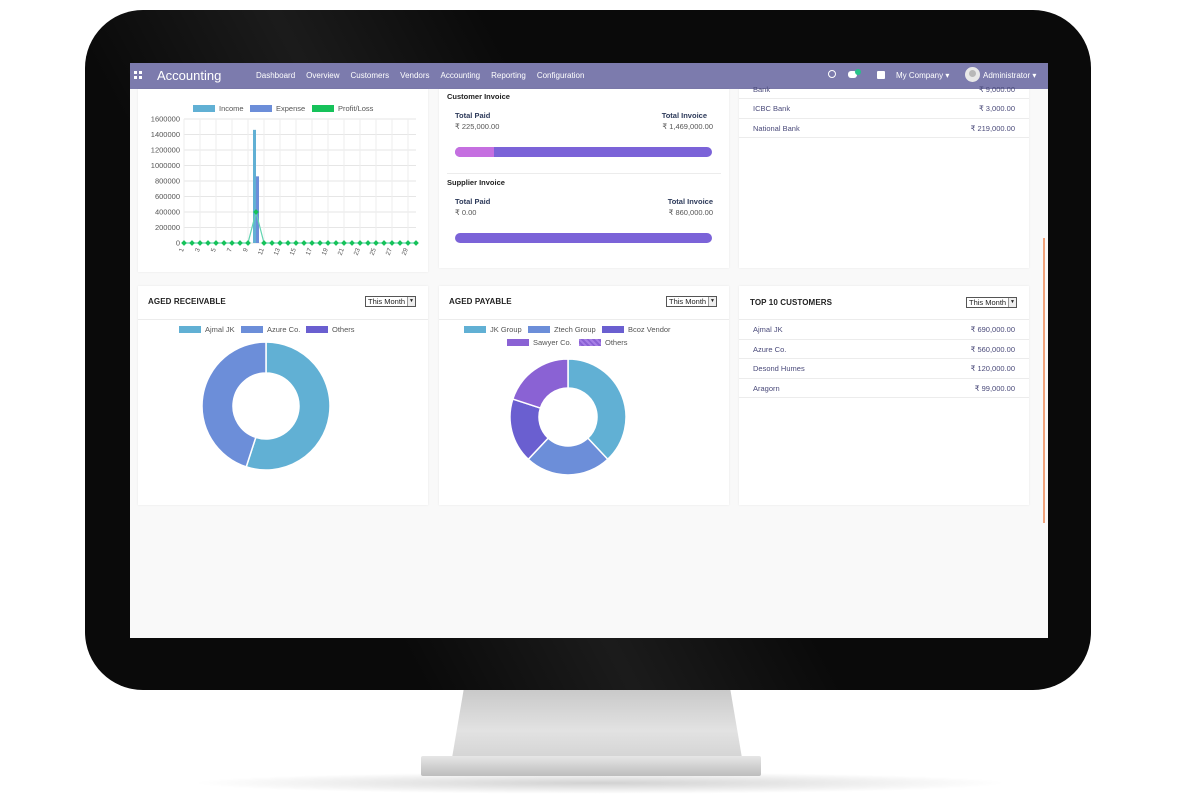  I want to click on customer-amount: ₹ 99,000.00, so click(994, 388).